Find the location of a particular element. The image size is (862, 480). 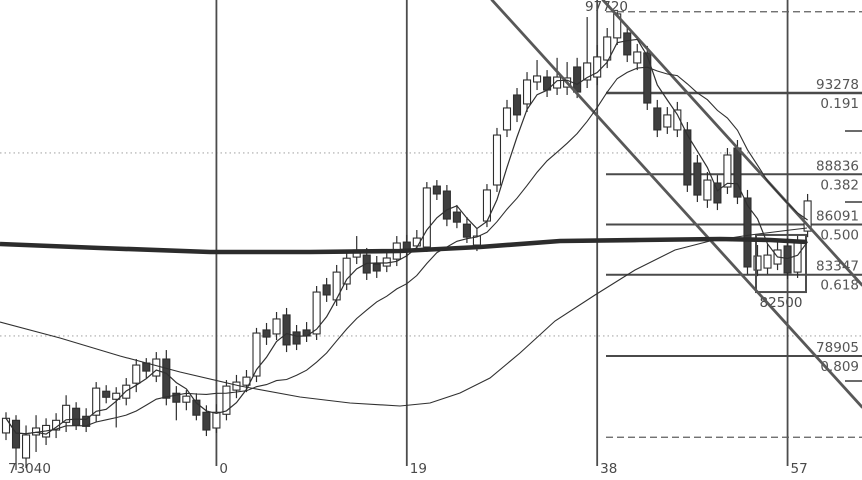

fib-ratio-label: 0.191 is located at coordinates (839, 104).